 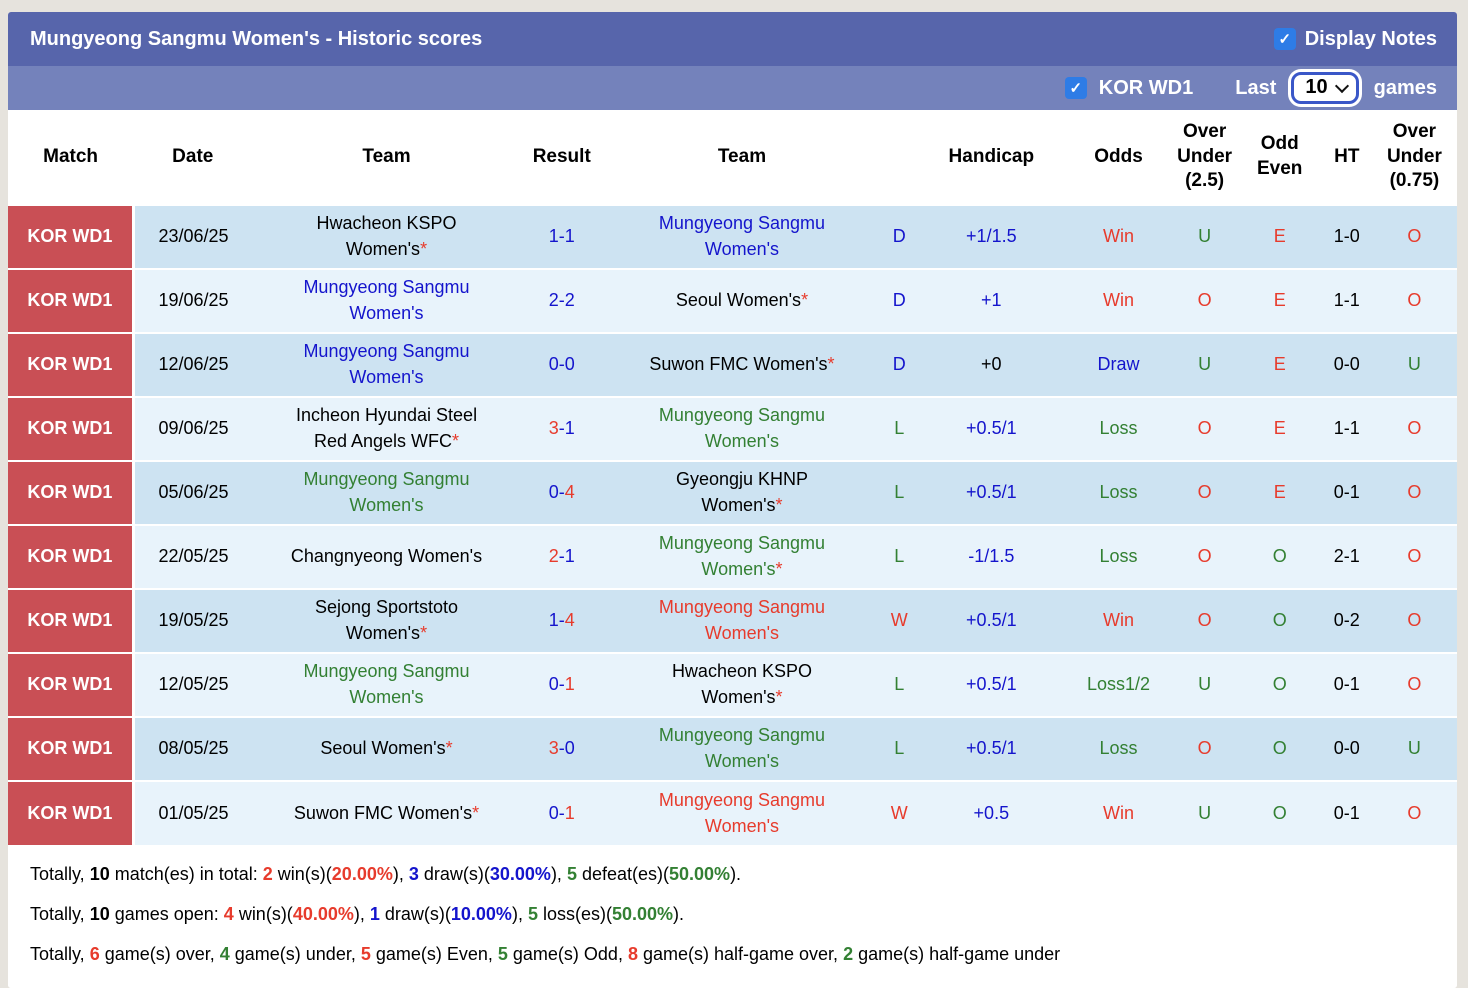 What do you see at coordinates (561, 620) in the screenshot?
I see `score-dash: -` at bounding box center [561, 620].